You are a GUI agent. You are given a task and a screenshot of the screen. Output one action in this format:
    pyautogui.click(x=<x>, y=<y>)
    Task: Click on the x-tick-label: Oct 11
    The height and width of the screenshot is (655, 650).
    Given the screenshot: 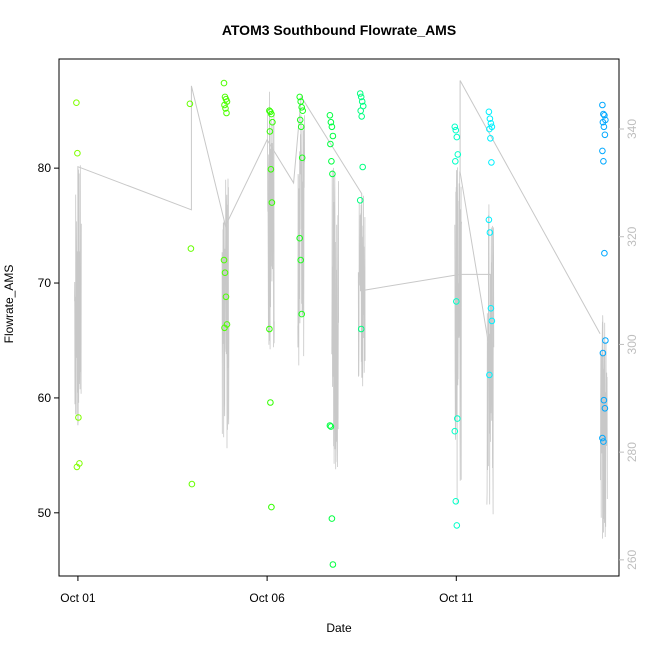 What is the action you would take?
    pyautogui.click(x=456, y=598)
    